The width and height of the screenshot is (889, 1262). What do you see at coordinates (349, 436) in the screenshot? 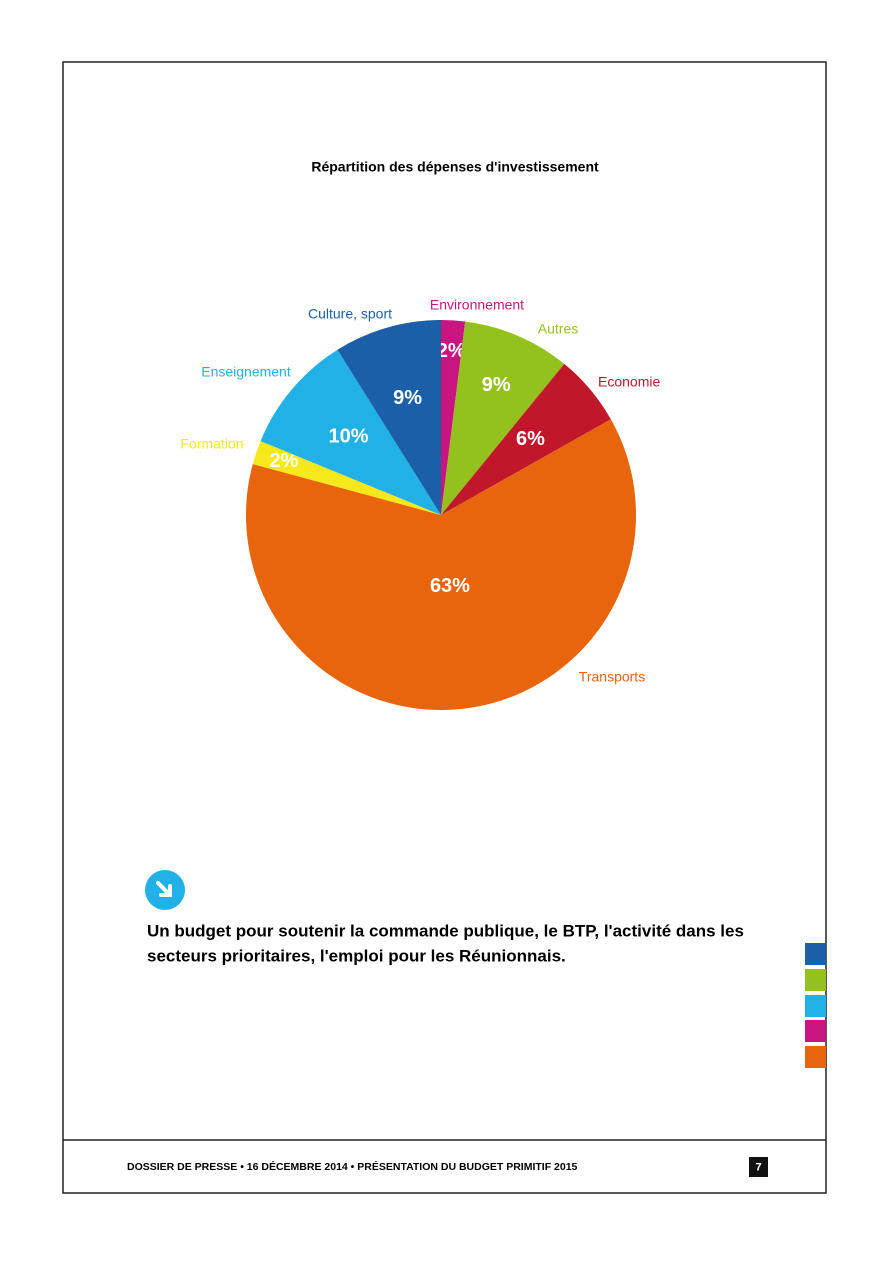
I see `value-label: 10%` at bounding box center [349, 436].